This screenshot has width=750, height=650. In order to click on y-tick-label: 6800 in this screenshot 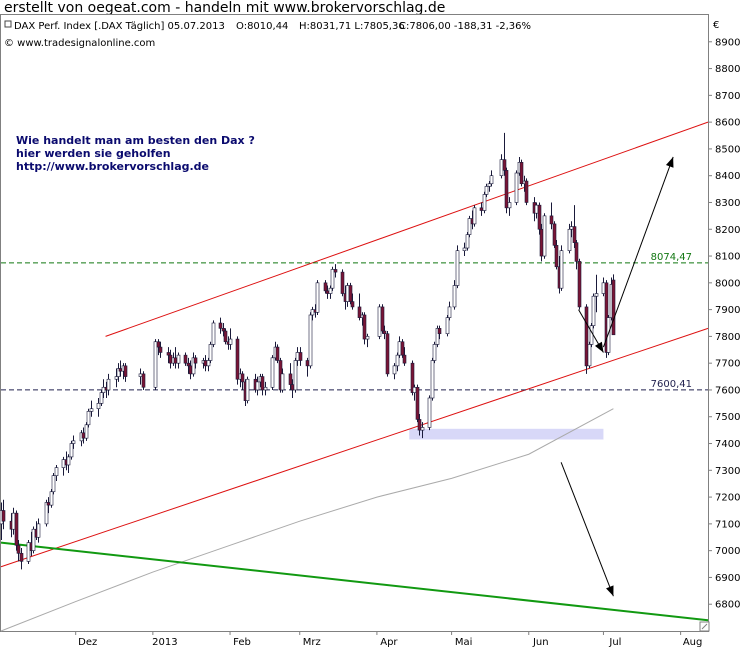, I will do `click(727, 605)`.